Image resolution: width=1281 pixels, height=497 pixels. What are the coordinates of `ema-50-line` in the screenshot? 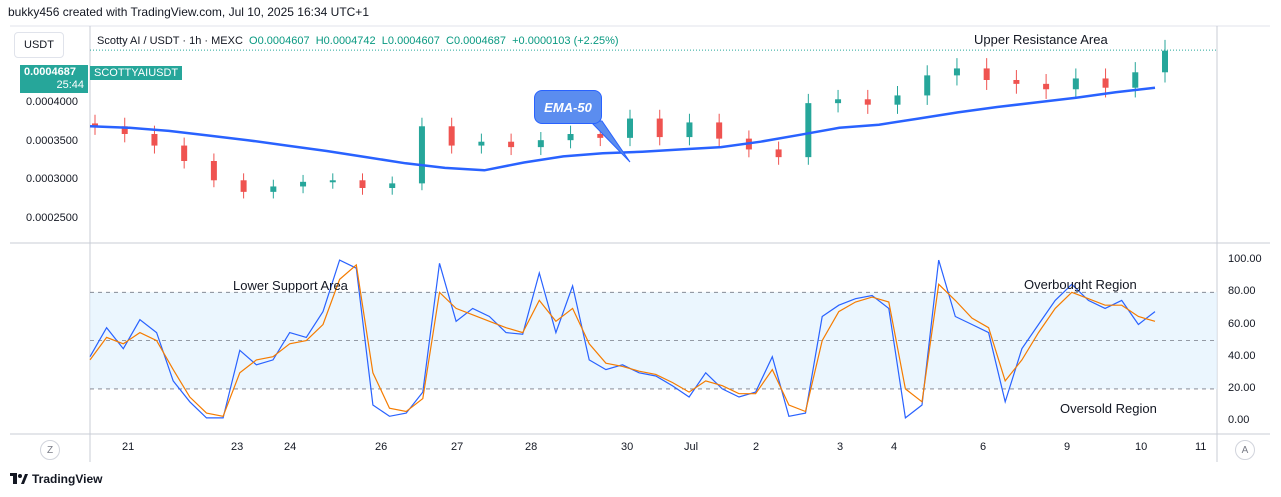 It's located at (622, 129).